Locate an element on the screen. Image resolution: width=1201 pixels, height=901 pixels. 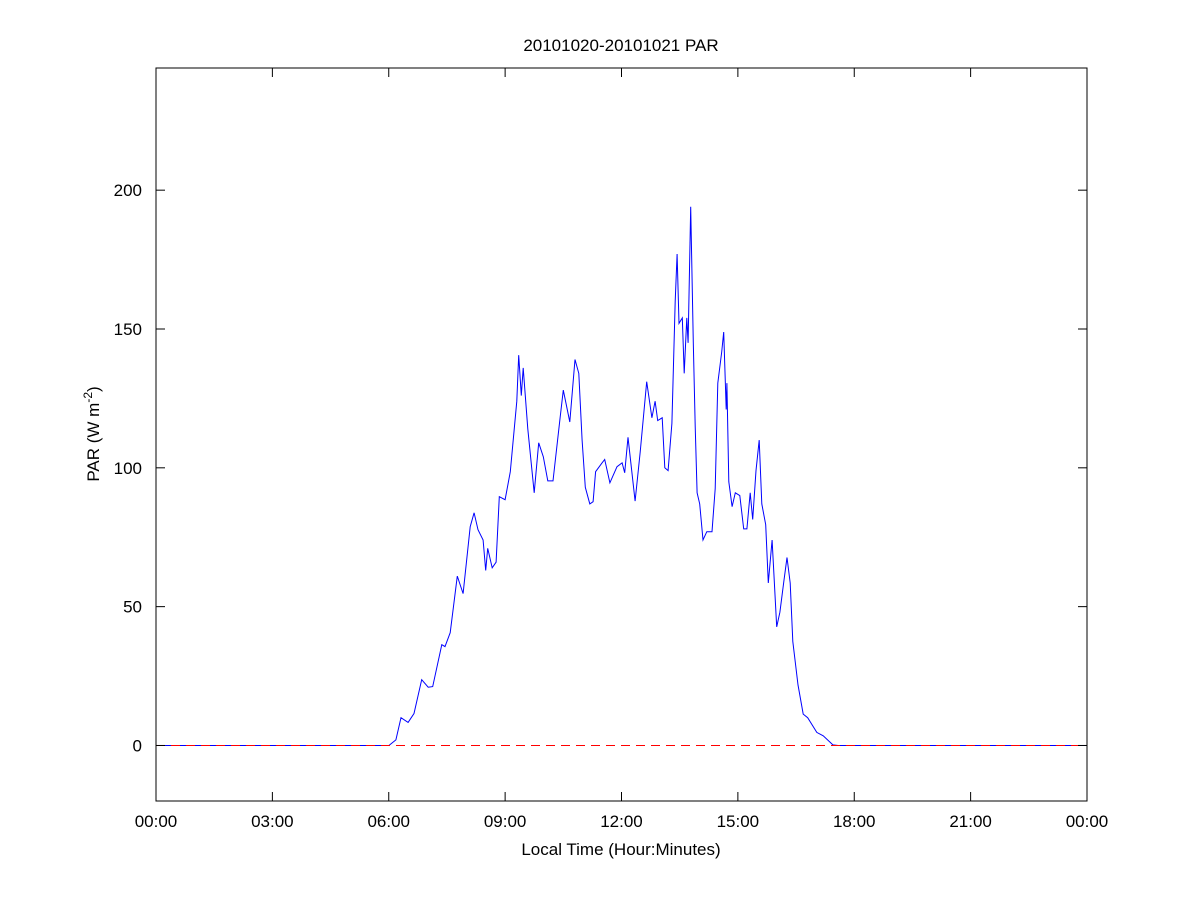
y-axis-label-superscript: -2 is located at coordinates (88, 397).